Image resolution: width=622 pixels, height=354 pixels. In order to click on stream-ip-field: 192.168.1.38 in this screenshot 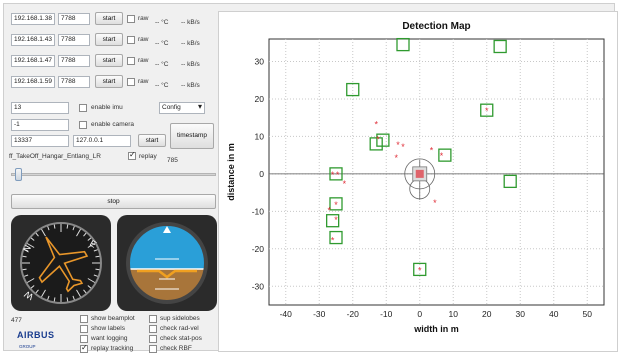, I will do `click(33, 19)`.